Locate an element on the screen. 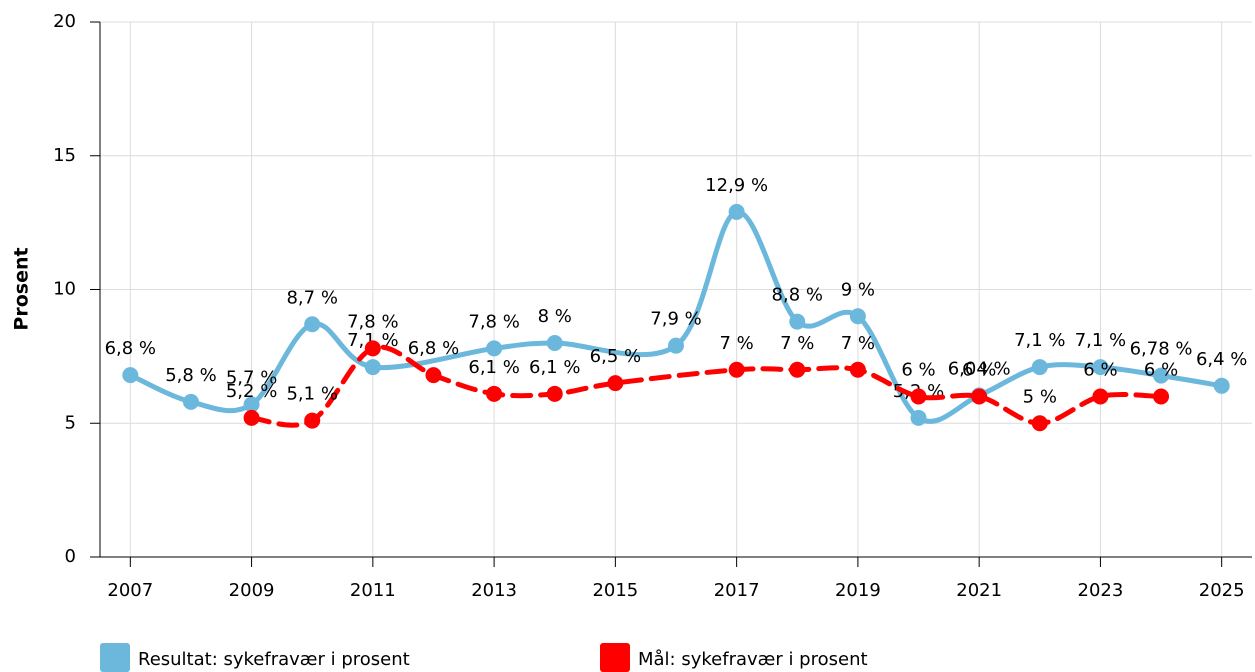 Image resolution: width=1255 pixels, height=672 pixels. data-label: 7,9 % is located at coordinates (675, 319).